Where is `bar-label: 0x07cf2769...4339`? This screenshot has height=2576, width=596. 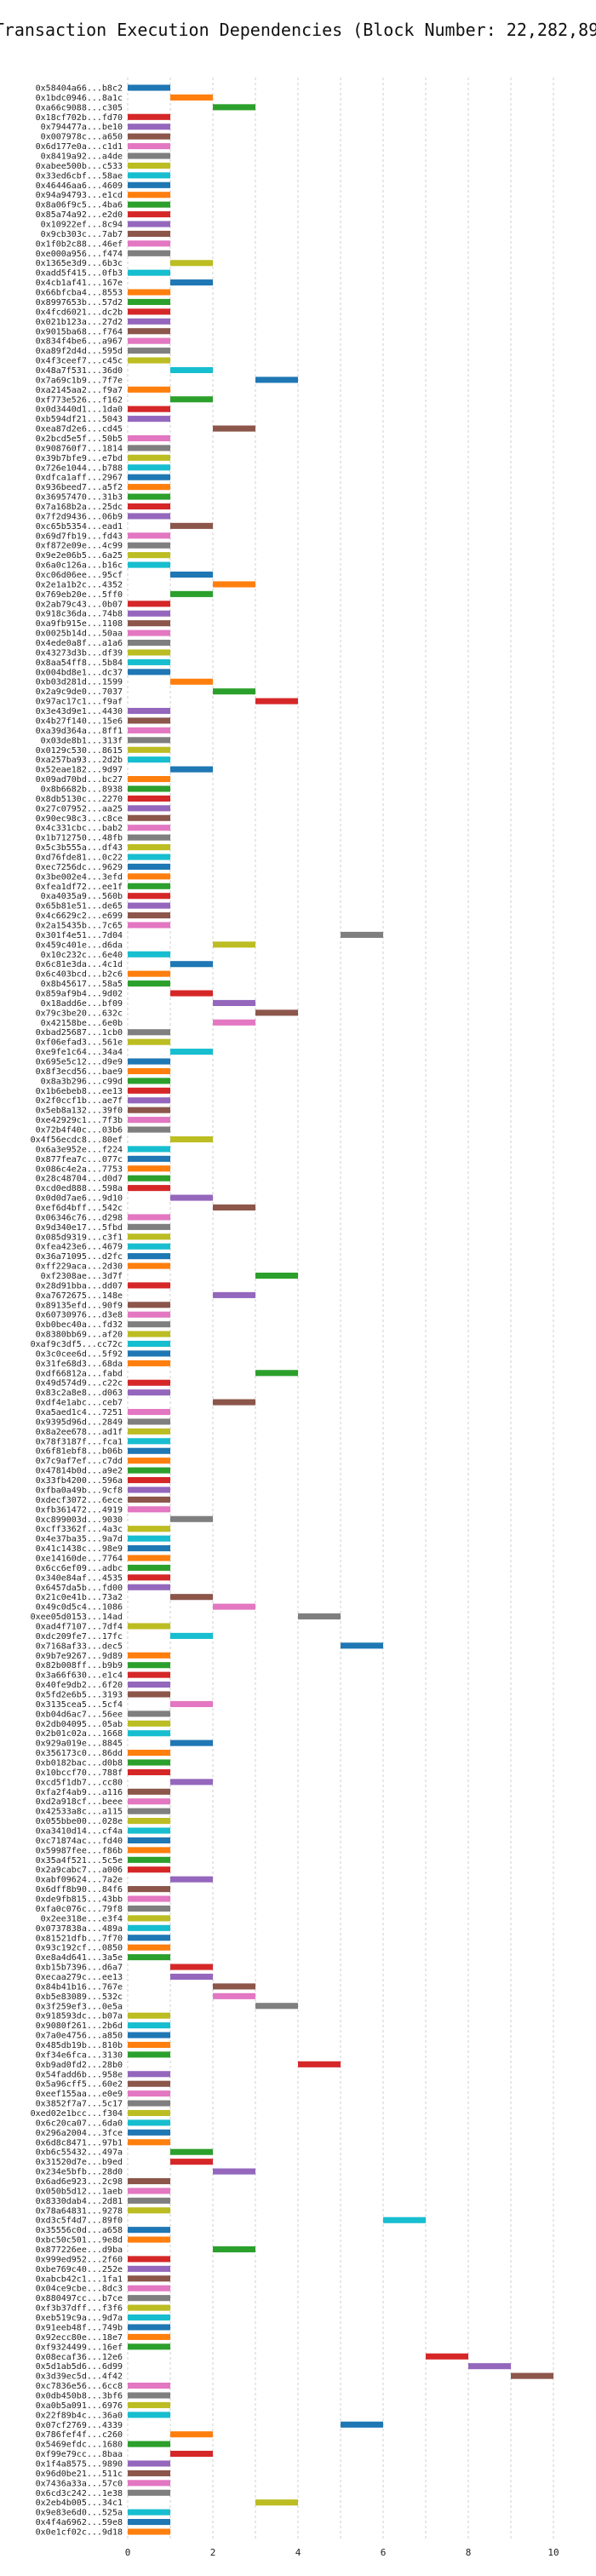
bar-label: 0x07cf2769...4339 is located at coordinates (79, 2425).